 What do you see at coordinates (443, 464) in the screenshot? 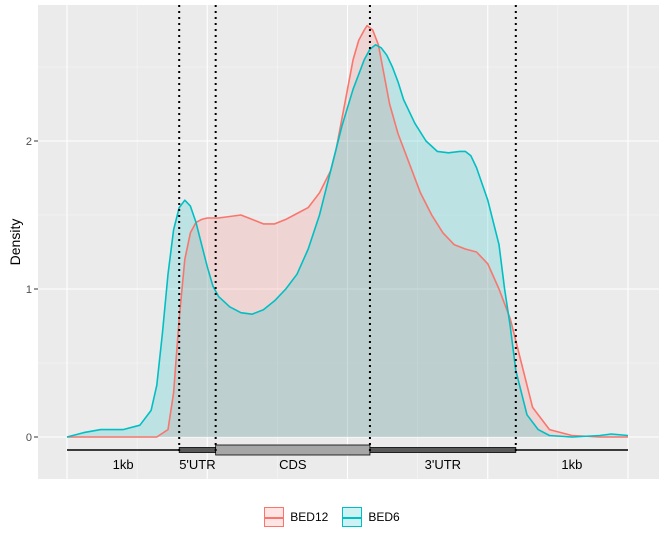
I see `region-label: 3'UTR` at bounding box center [443, 464].